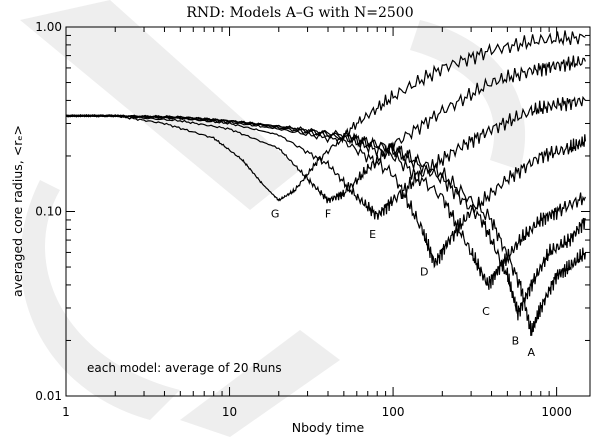 Image resolution: width=599 pixels, height=437 pixels. What do you see at coordinates (328, 213) in the screenshot?
I see `series-label-f: F` at bounding box center [328, 213].